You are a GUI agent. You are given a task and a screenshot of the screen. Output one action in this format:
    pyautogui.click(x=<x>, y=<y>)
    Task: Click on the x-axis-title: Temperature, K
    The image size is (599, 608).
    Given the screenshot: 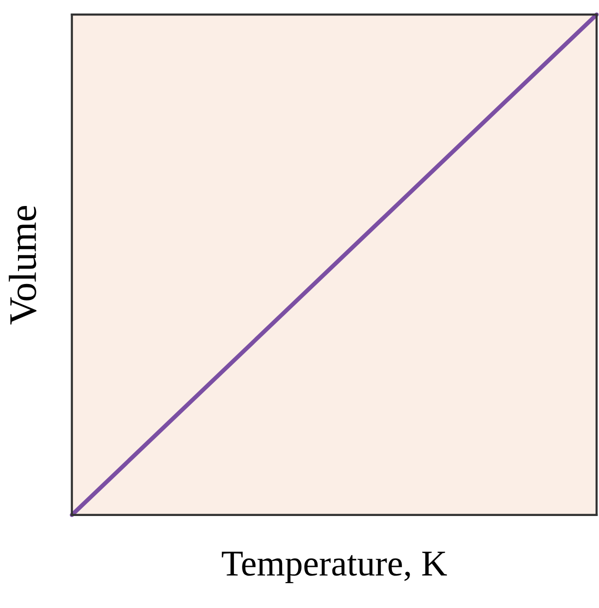 What is the action you would take?
    pyautogui.click(x=334, y=568)
    